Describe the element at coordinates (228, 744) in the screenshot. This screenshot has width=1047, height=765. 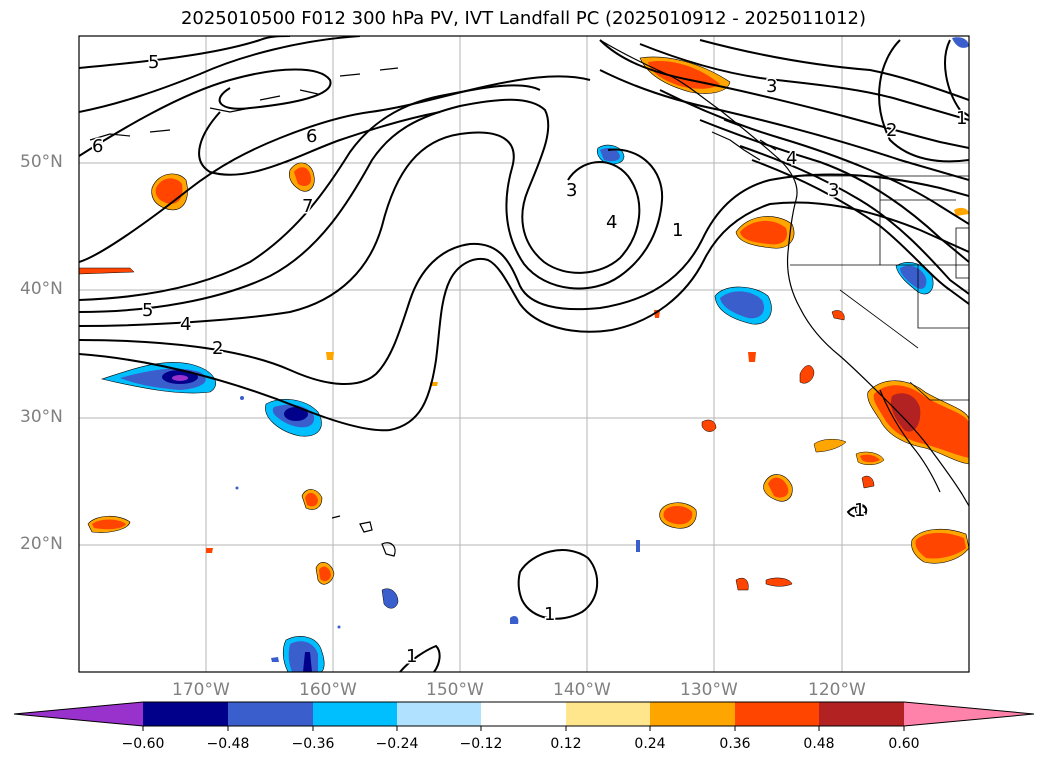
I see `colorbar-tick-label: −0.48` at that location.